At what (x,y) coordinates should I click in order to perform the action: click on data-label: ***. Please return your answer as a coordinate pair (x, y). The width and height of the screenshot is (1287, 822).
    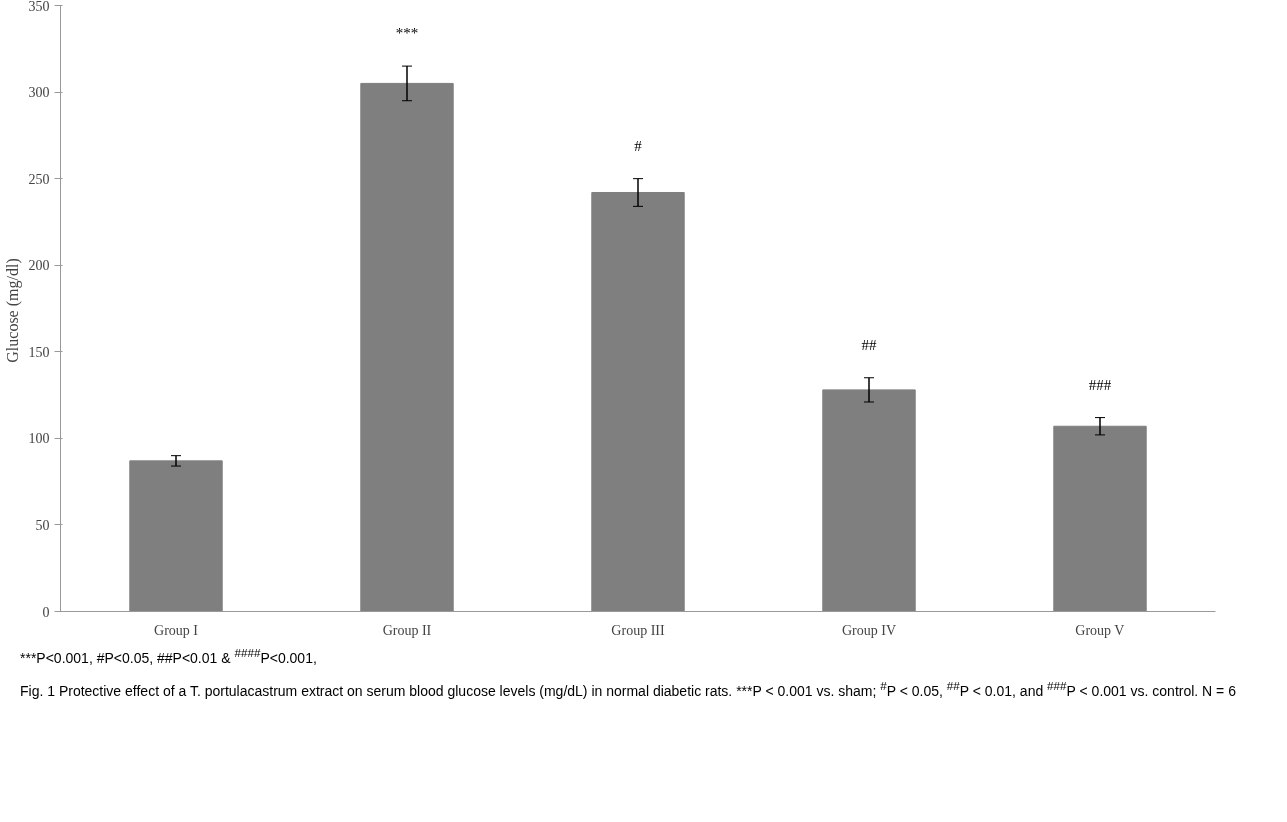
    Looking at the image, I should click on (407, 33).